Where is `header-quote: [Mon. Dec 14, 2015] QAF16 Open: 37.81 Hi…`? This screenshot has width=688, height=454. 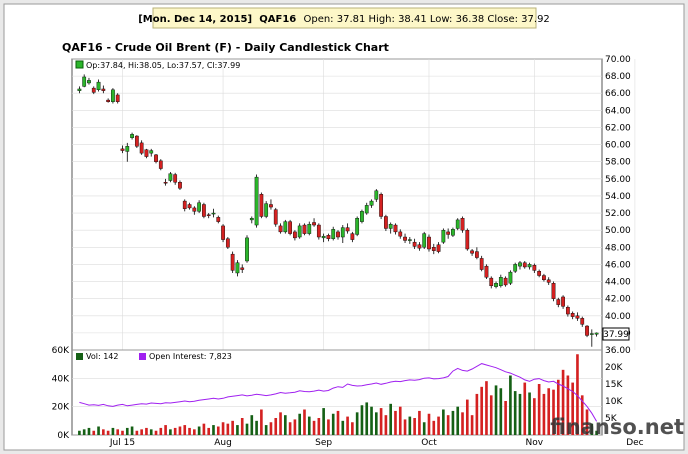 header-quote: [Mon. Dec 14, 2015] QAF16 Open: 37.81 Hi… is located at coordinates (344, 19).